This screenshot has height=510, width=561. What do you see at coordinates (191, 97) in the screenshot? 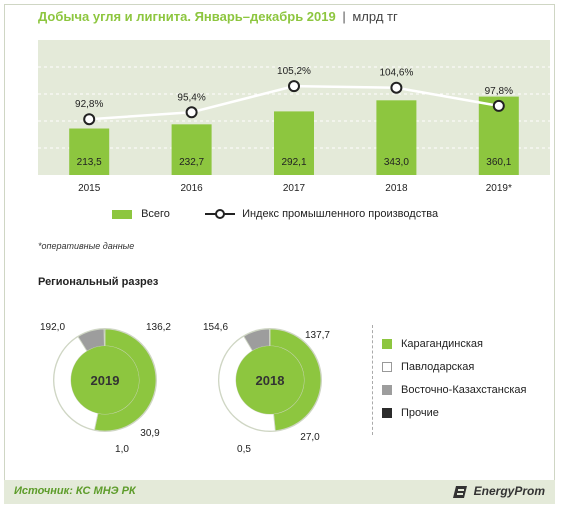
I see `index-point-label: 95,4%` at bounding box center [191, 97].